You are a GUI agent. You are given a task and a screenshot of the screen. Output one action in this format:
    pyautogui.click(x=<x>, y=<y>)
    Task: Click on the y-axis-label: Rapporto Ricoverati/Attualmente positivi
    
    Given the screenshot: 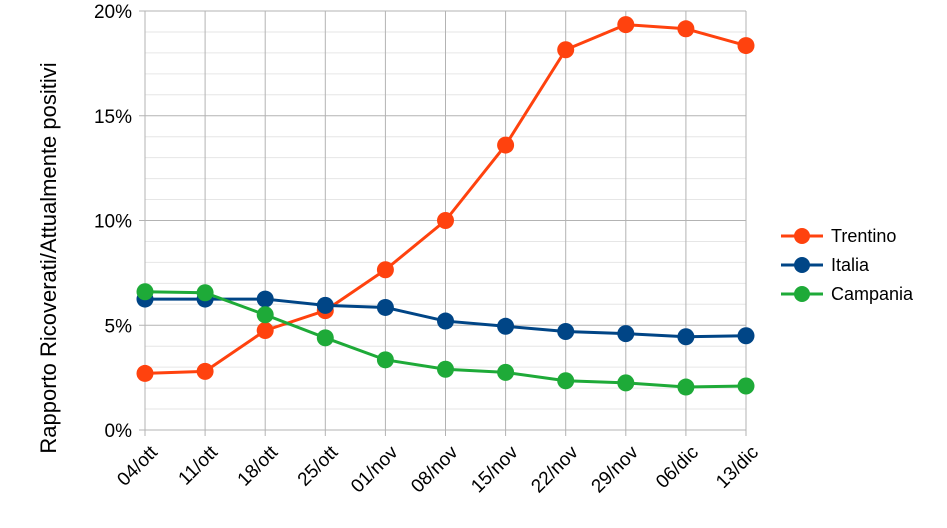 What is the action you would take?
    pyautogui.click(x=48, y=257)
    